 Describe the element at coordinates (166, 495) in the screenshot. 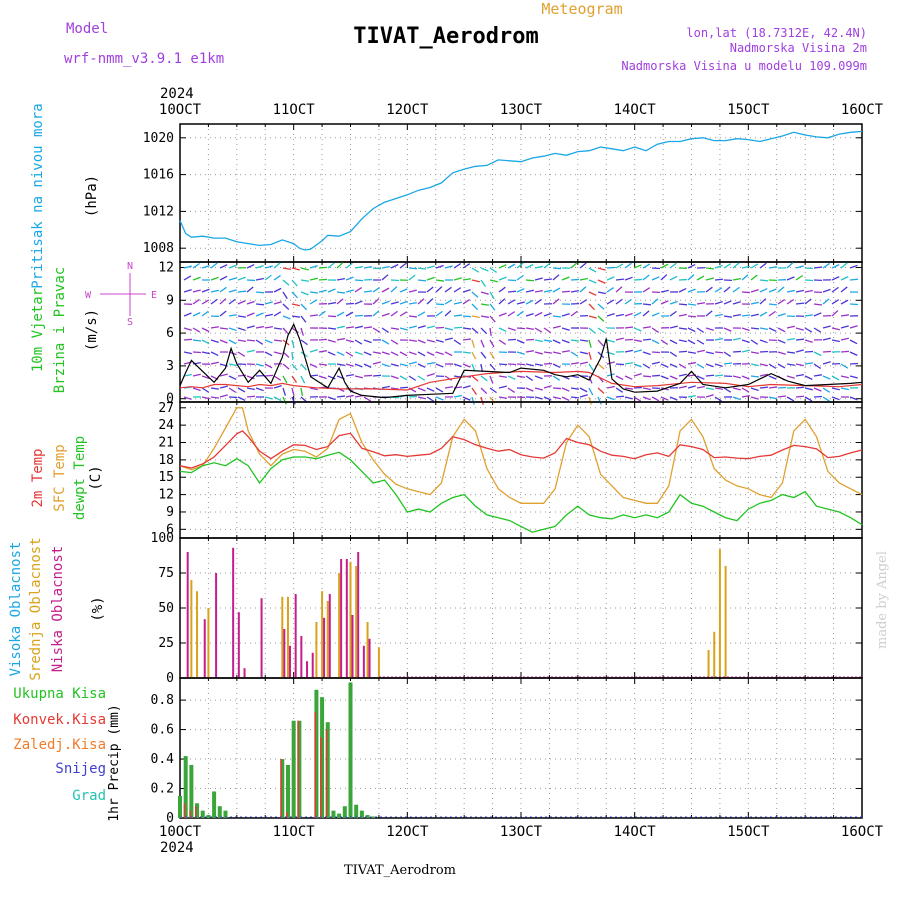

I see `temp-y-tick-label: 12` at that location.